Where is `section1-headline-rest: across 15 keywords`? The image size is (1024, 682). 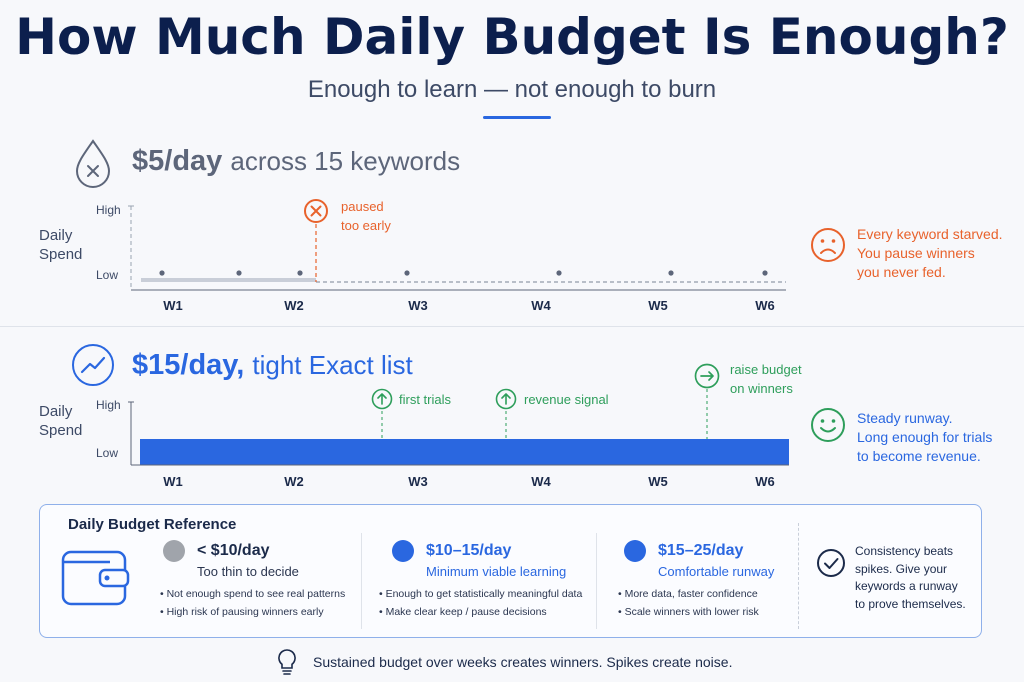 section1-headline-rest: across 15 keywords is located at coordinates (345, 161).